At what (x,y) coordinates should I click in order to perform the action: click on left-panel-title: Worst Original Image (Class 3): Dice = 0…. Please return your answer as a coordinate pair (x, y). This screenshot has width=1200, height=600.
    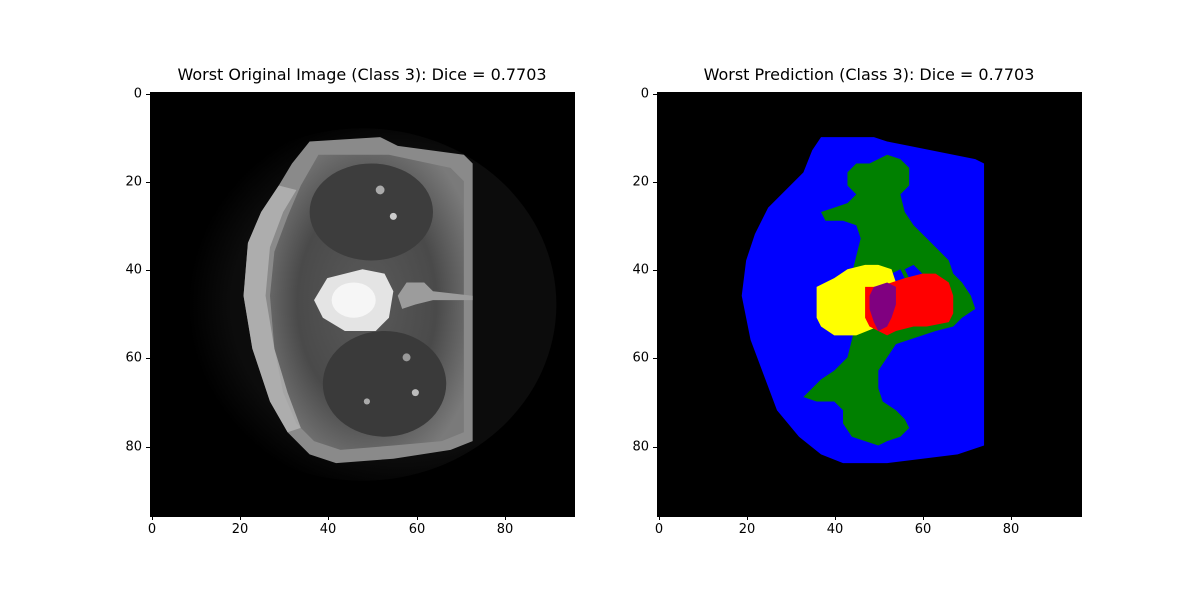
    Looking at the image, I should click on (362, 74).